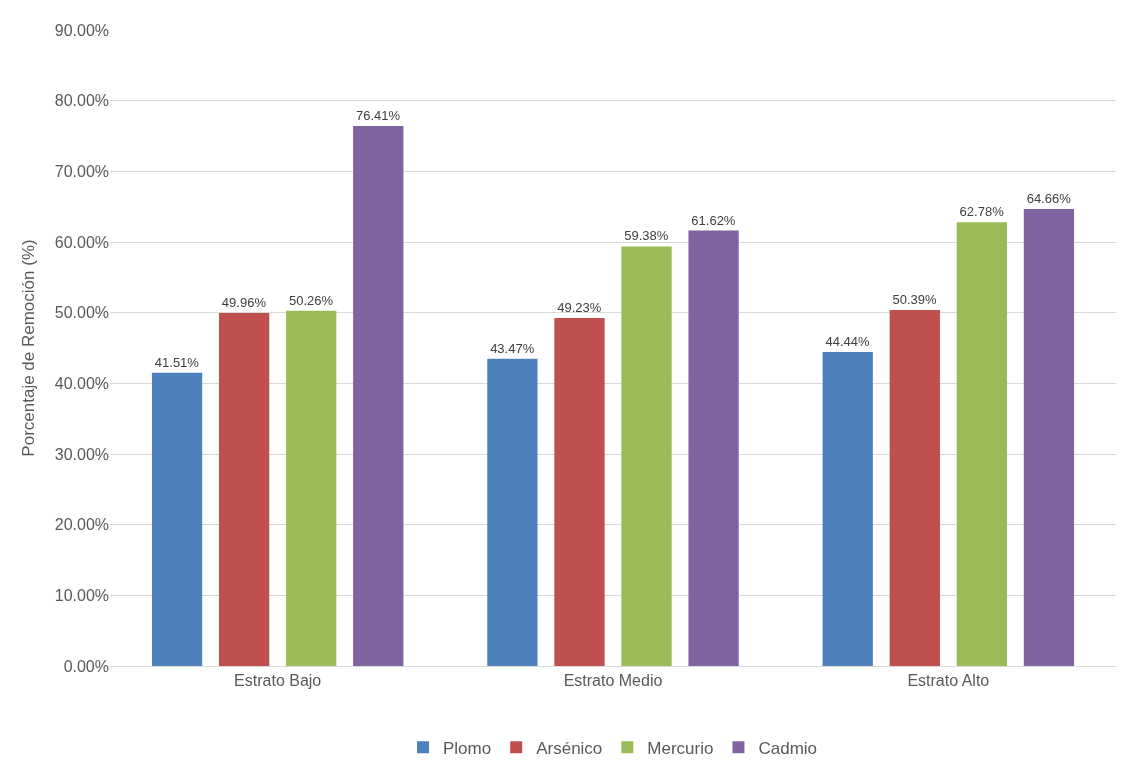 This screenshot has width=1136, height=778. I want to click on legend-label: Cadmio, so click(788, 748).